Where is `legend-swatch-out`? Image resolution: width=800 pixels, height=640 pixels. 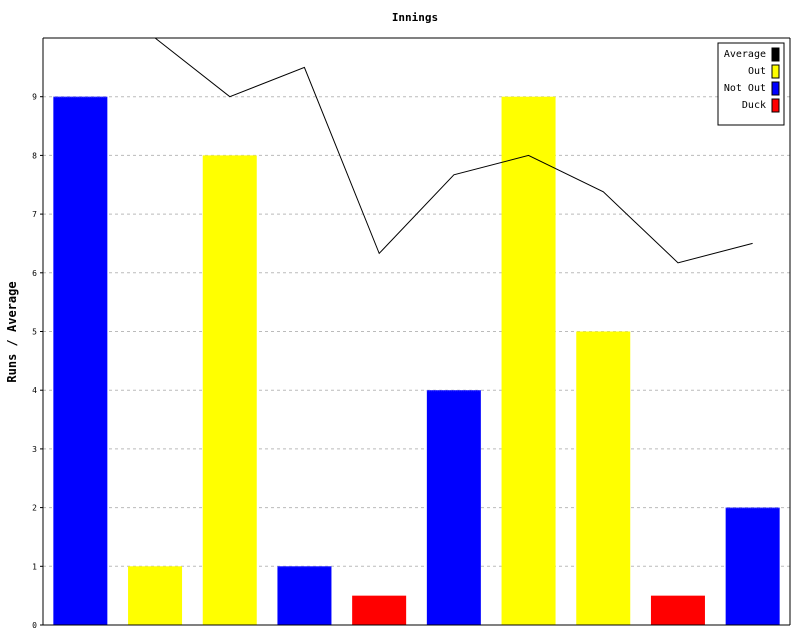
legend-swatch-out is located at coordinates (775, 71).